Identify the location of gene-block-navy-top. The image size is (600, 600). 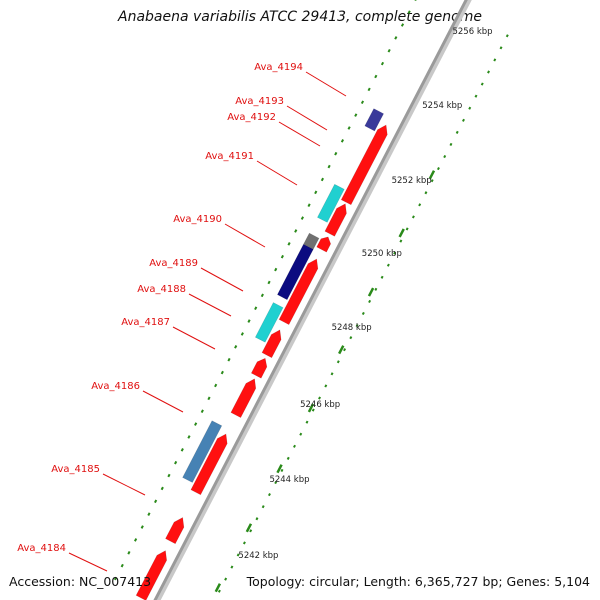
(374, 120).